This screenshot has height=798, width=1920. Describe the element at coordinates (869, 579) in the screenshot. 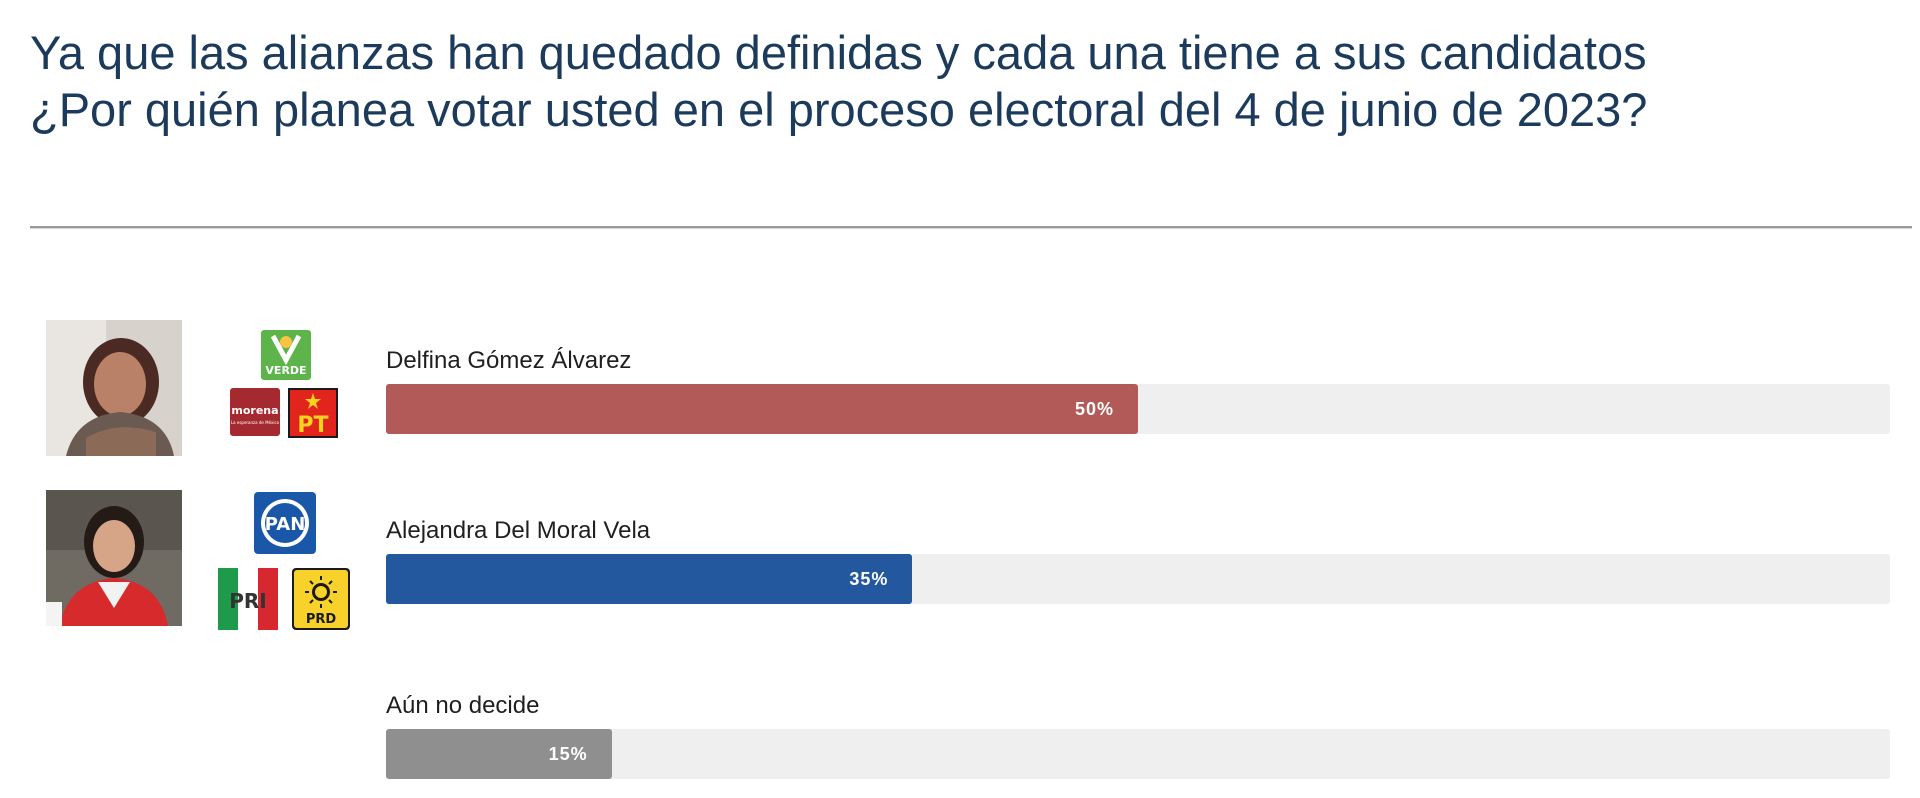

I see `bar-value-label: 35%` at that location.